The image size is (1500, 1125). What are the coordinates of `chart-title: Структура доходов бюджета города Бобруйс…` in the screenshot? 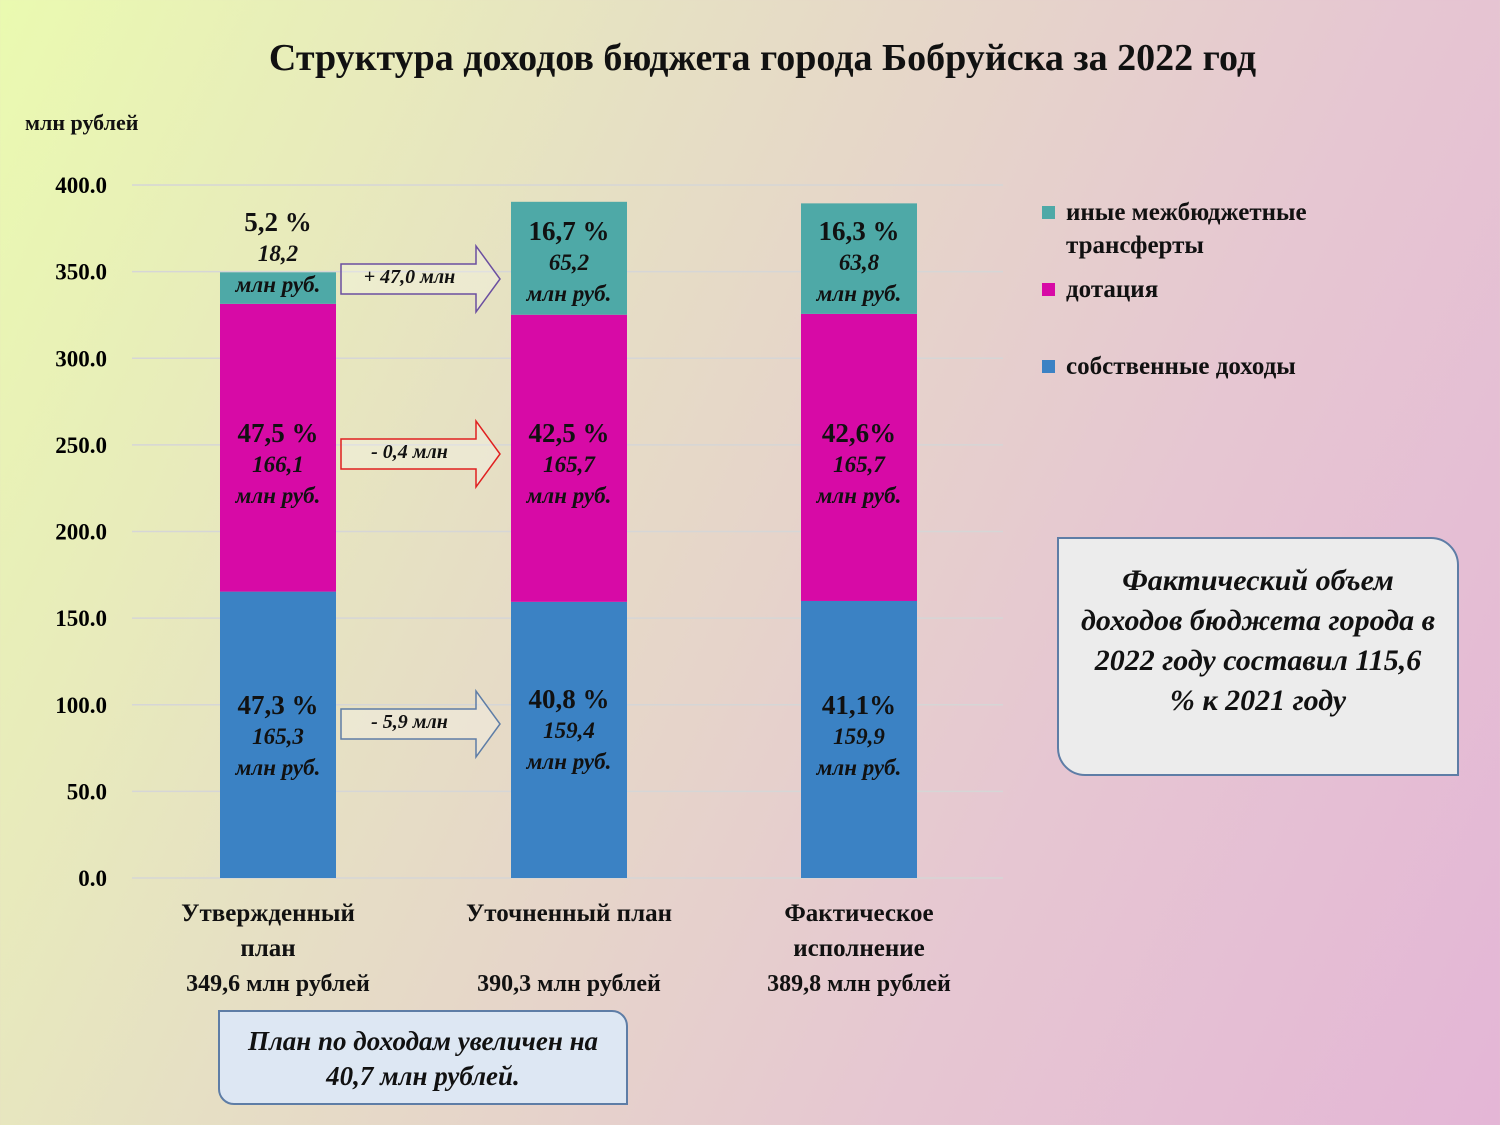 It's located at (762, 58).